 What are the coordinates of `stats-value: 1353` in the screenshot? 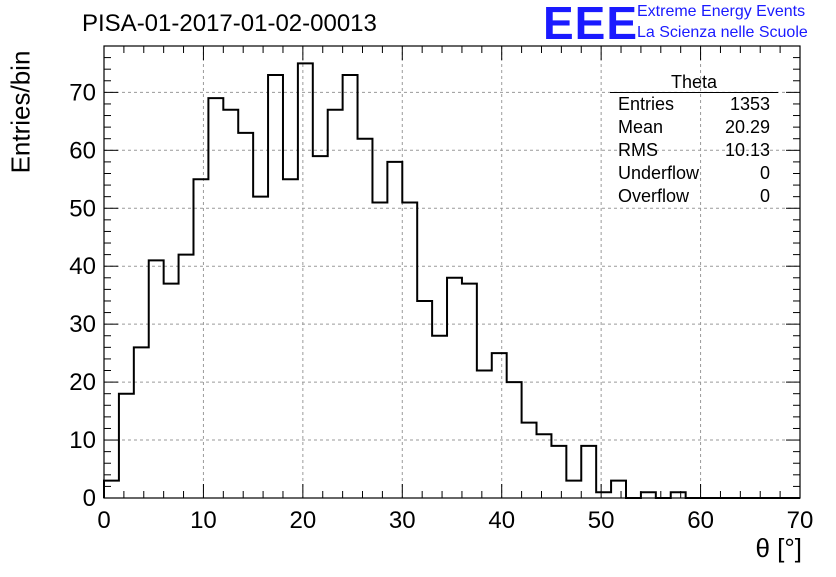 It's located at (749, 104).